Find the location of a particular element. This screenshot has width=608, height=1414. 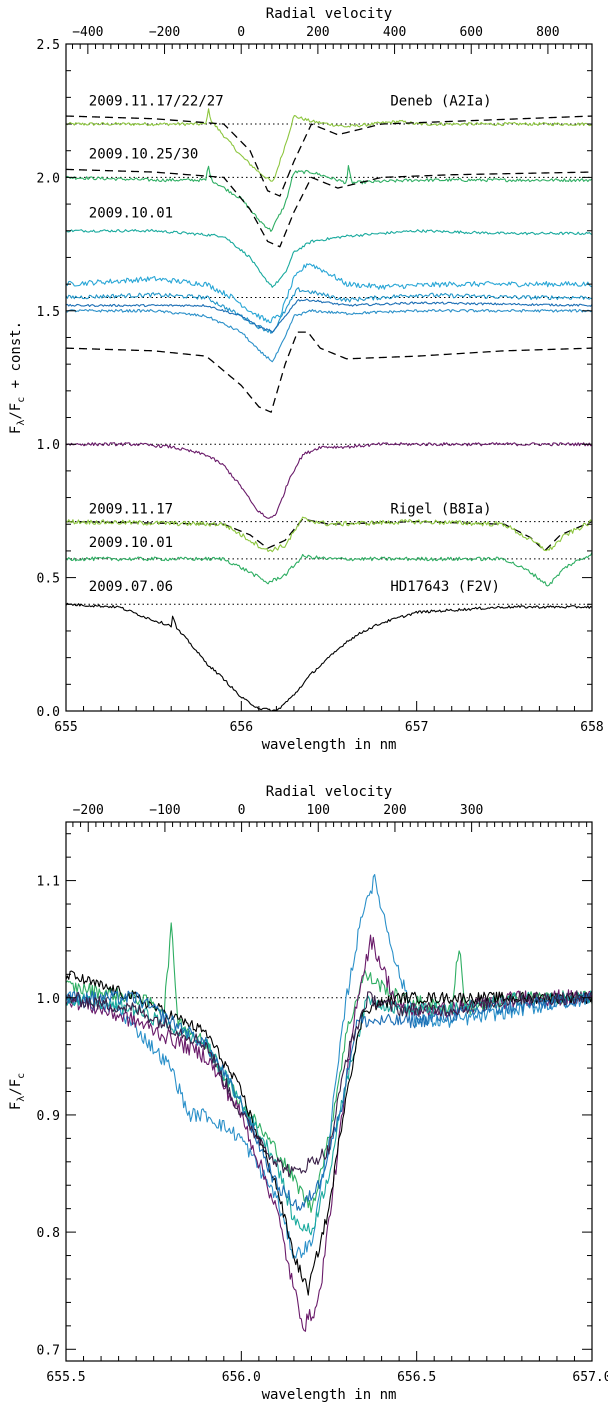

x-tick-label: 655 is located at coordinates (65, 727).